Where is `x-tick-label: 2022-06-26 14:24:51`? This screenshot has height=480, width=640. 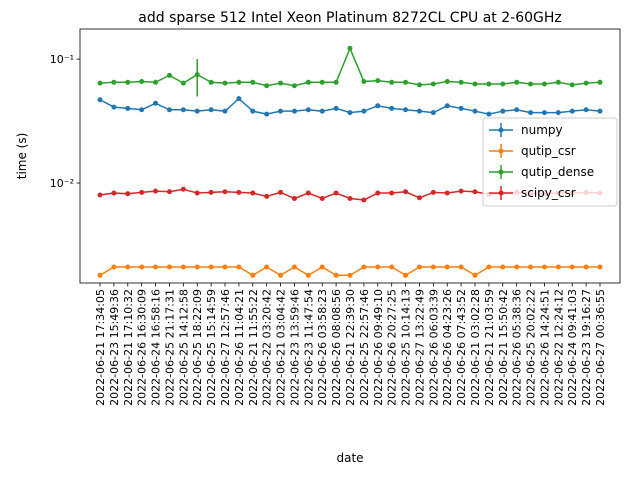
x-tick-label: 2022-06-26 14:24:51 is located at coordinates (544, 347).